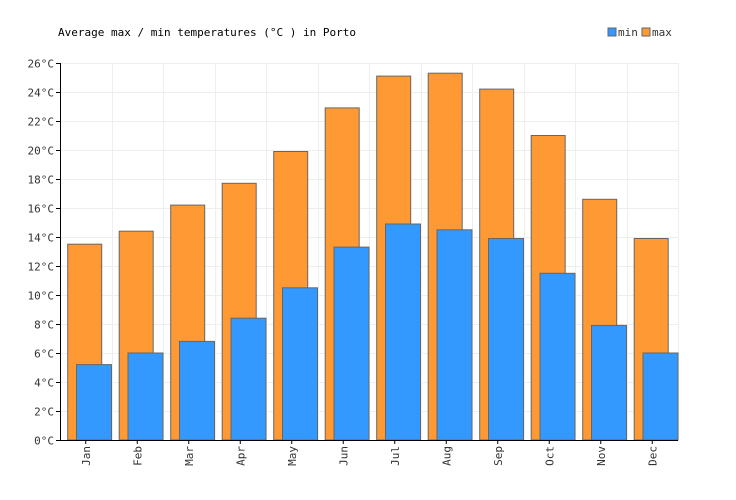 The width and height of the screenshot is (736, 500). What do you see at coordinates (94, 402) in the screenshot?
I see `bar-min-jan` at bounding box center [94, 402].